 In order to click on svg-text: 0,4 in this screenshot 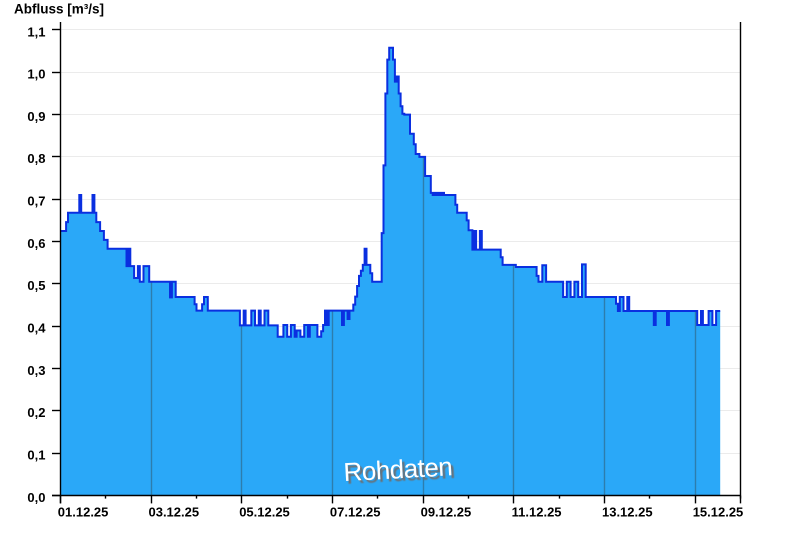, I will do `click(36, 328)`.